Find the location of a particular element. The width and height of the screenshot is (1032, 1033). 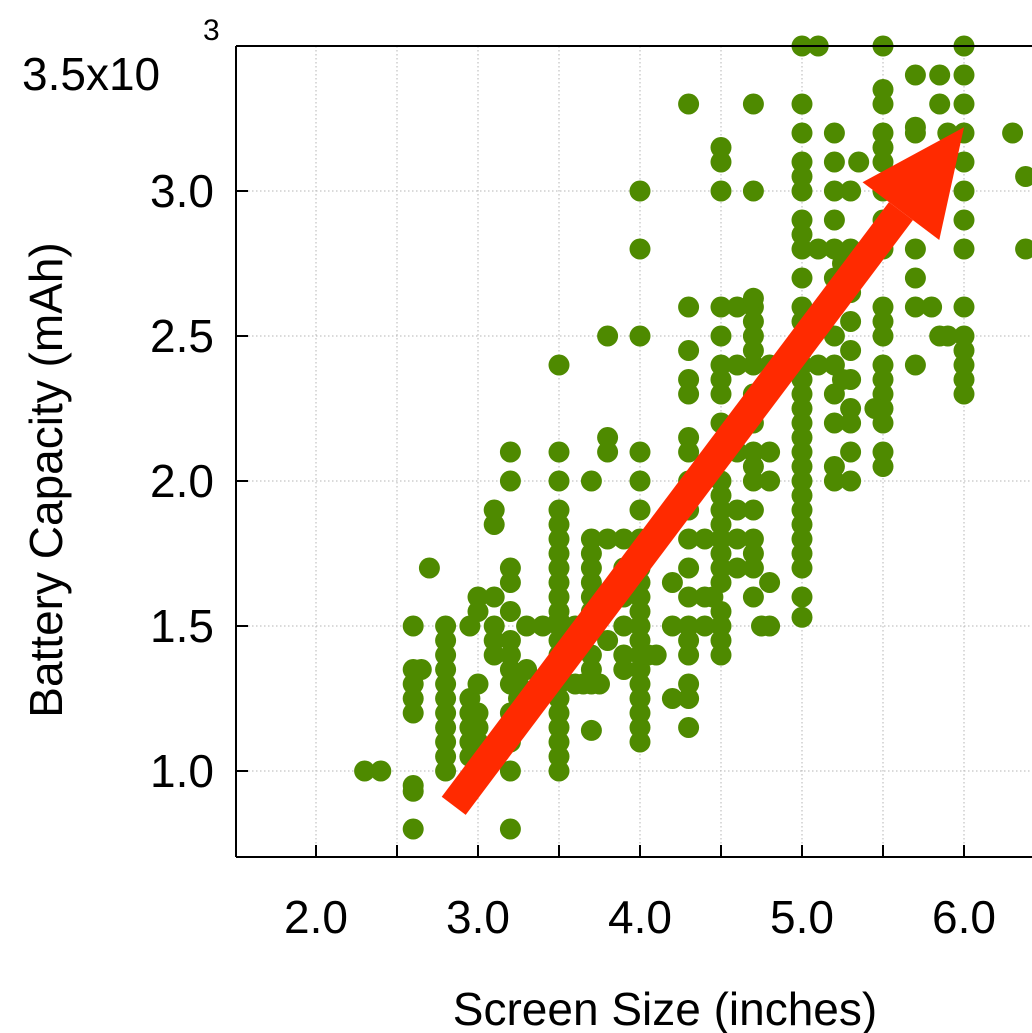

trend-arrow-head is located at coordinates (913, 183).